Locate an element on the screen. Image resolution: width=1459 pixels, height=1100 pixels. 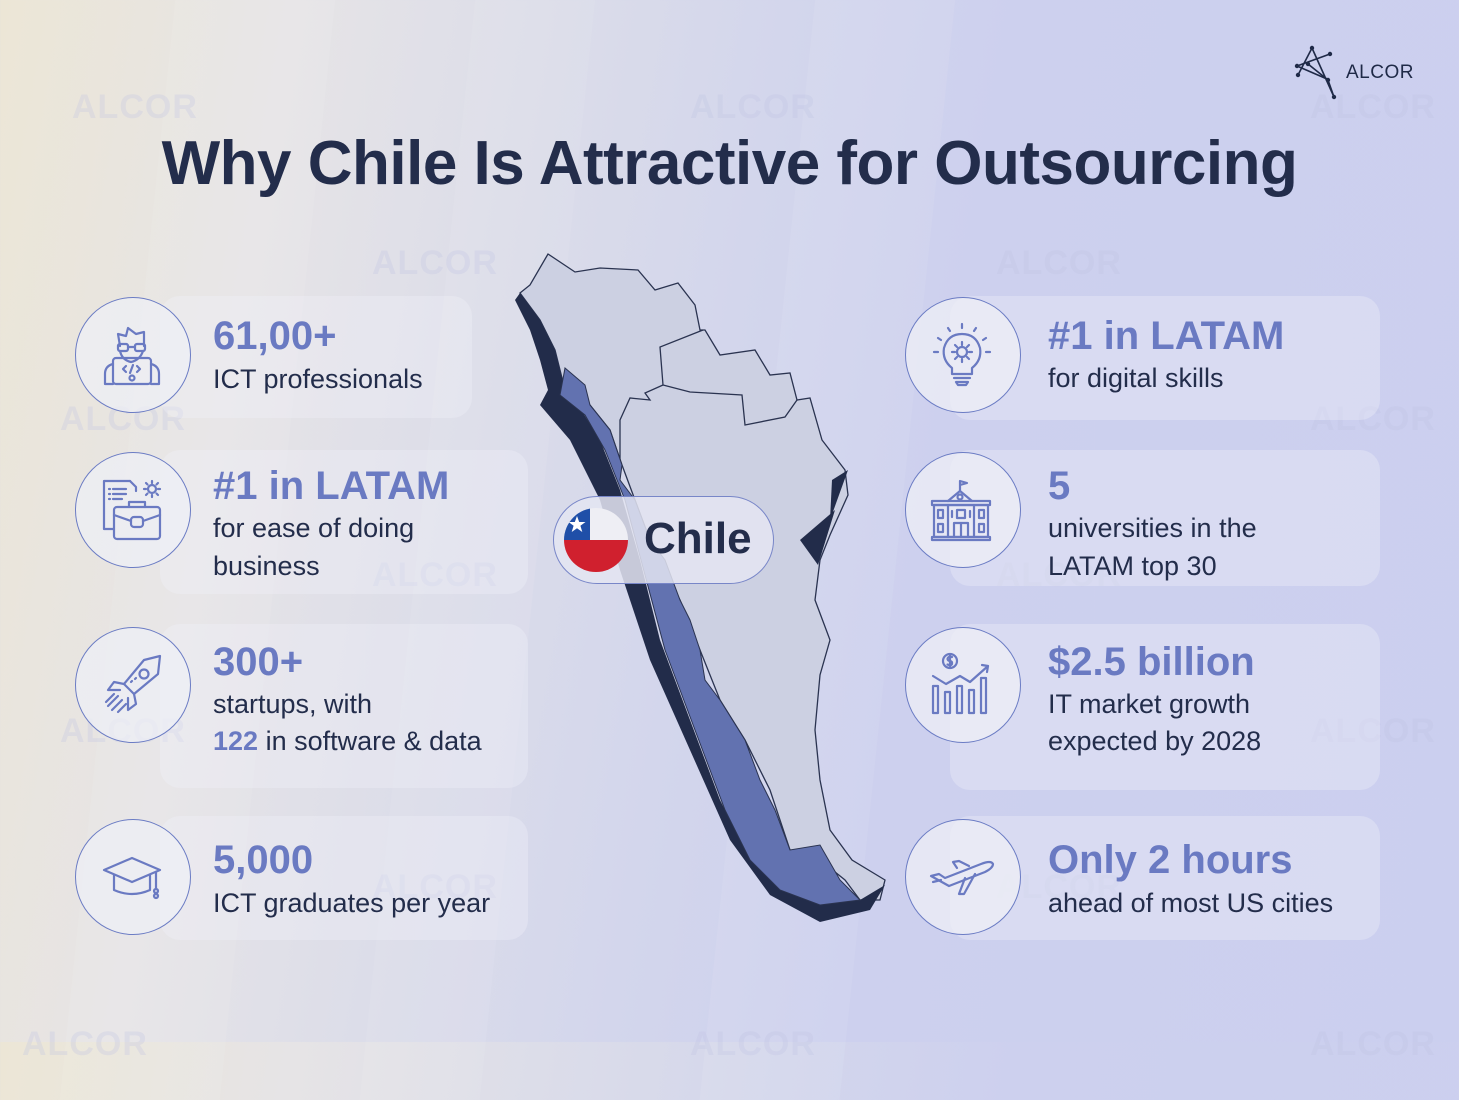
highlight-number: 122 is located at coordinates (236, 741).